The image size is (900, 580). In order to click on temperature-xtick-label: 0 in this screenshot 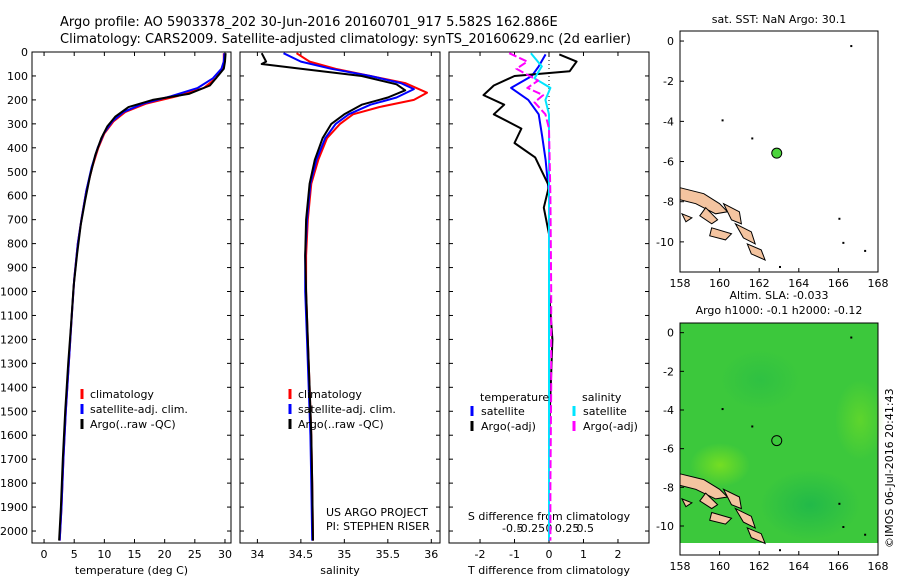, I will do `click(44, 554)`.